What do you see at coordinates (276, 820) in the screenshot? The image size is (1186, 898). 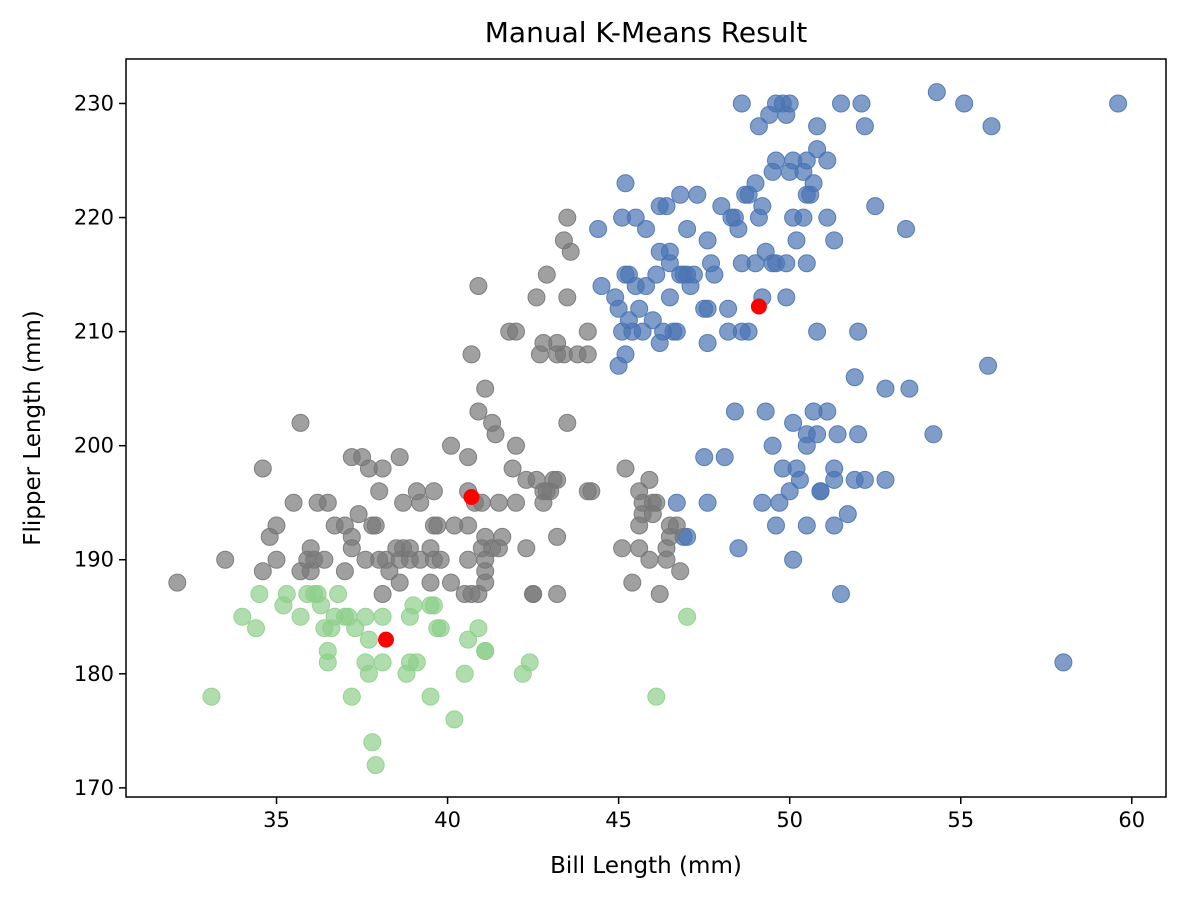 I see `x-tick-label: 35` at bounding box center [276, 820].